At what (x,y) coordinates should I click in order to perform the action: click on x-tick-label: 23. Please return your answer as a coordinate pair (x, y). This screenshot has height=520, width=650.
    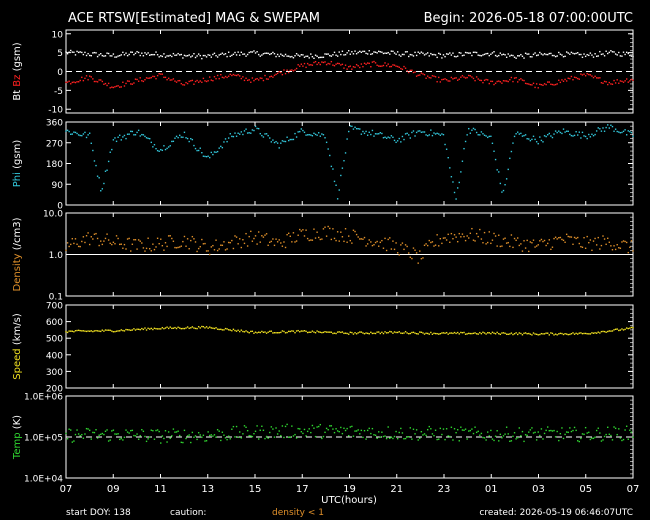
    Looking at the image, I should click on (444, 489).